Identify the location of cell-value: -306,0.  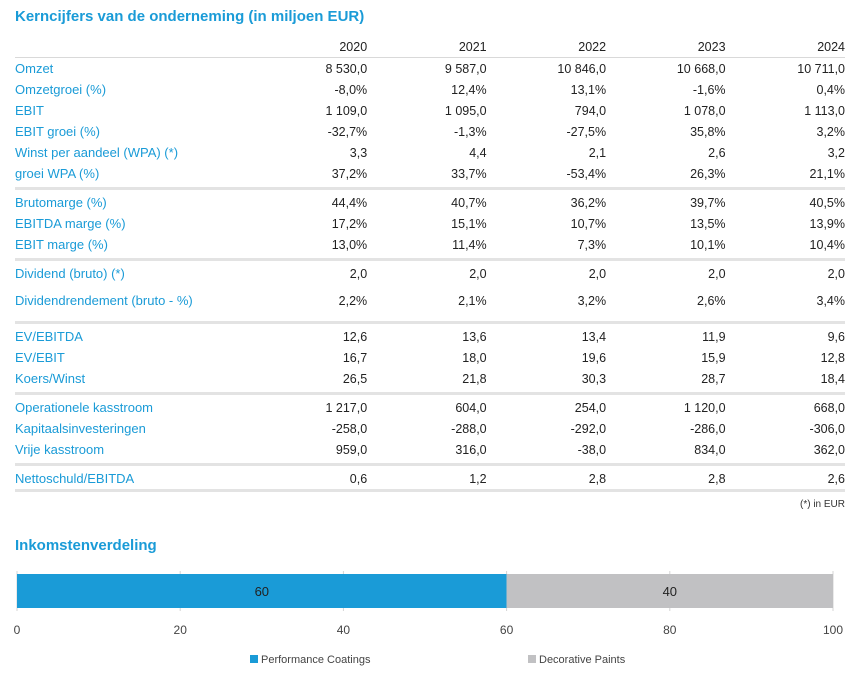
(827, 428).